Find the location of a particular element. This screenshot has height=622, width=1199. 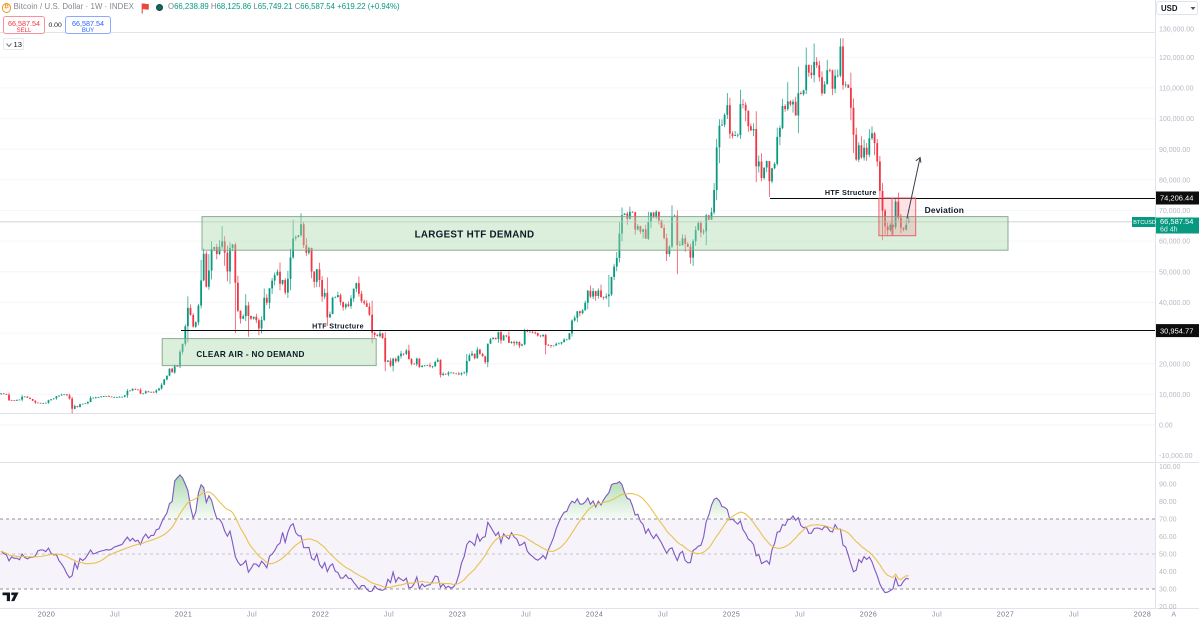

svg-text: CLEAR AIR - NO DEMAND is located at coordinates (250, 354).